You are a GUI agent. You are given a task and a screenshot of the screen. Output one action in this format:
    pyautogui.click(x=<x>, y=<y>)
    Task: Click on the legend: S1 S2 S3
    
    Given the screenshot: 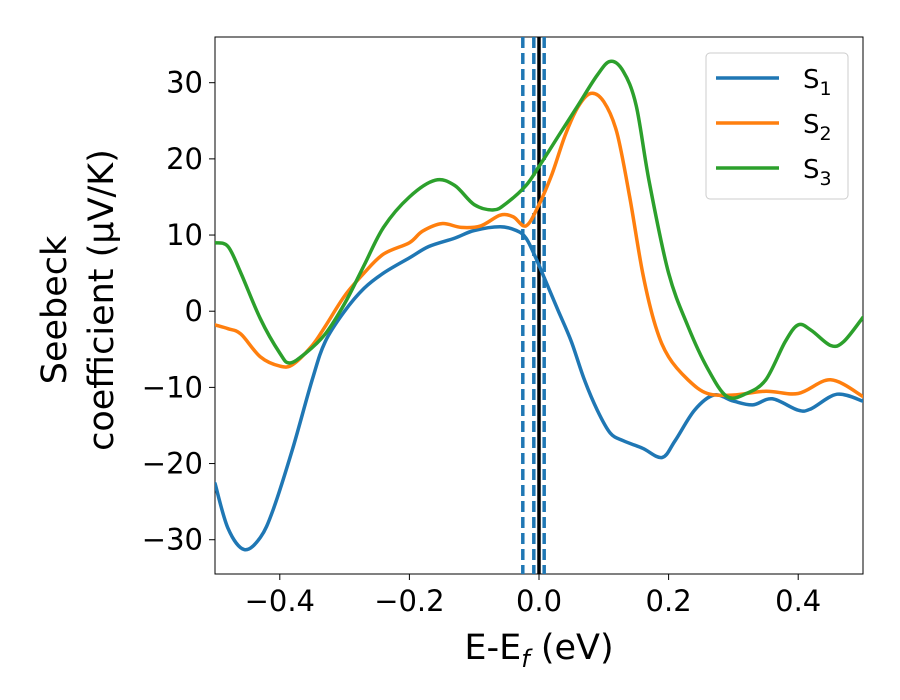 What is the action you would take?
    pyautogui.click(x=777, y=126)
    